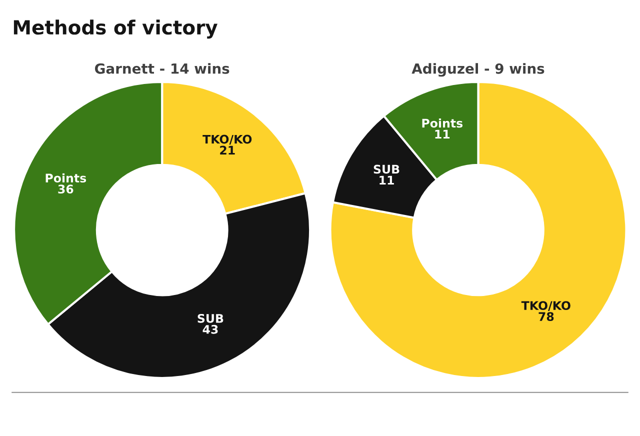  What do you see at coordinates (162, 68) in the screenshot?
I see `chart-title: Garnett - 14 wins` at bounding box center [162, 68].